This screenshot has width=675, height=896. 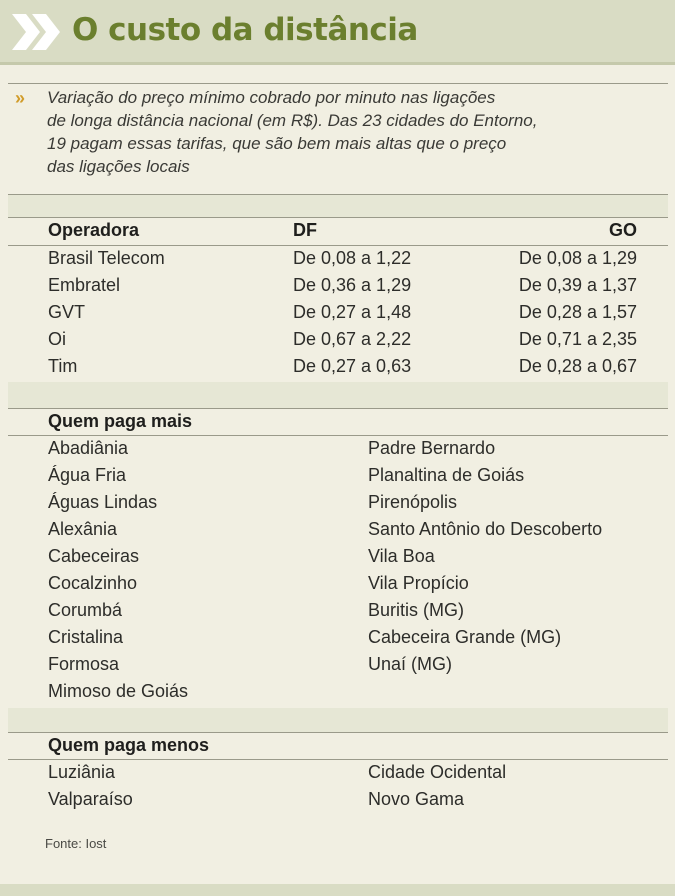 I want to click on city-name: Buritis (MG), so click(x=416, y=610).